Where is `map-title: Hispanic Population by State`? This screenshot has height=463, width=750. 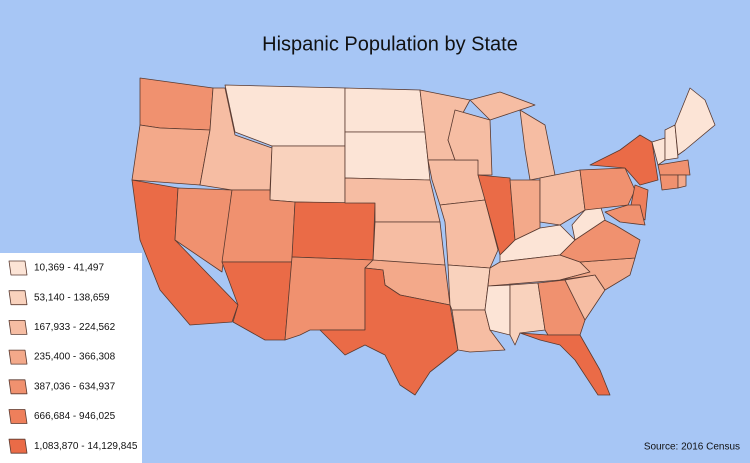 map-title: Hispanic Population by State is located at coordinates (390, 44).